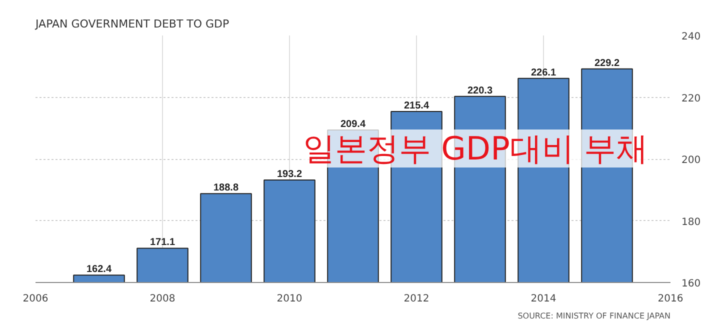 This screenshot has width=720, height=332. Describe the element at coordinates (417, 299) in the screenshot. I see `x-tick-label: 2012` at that location.